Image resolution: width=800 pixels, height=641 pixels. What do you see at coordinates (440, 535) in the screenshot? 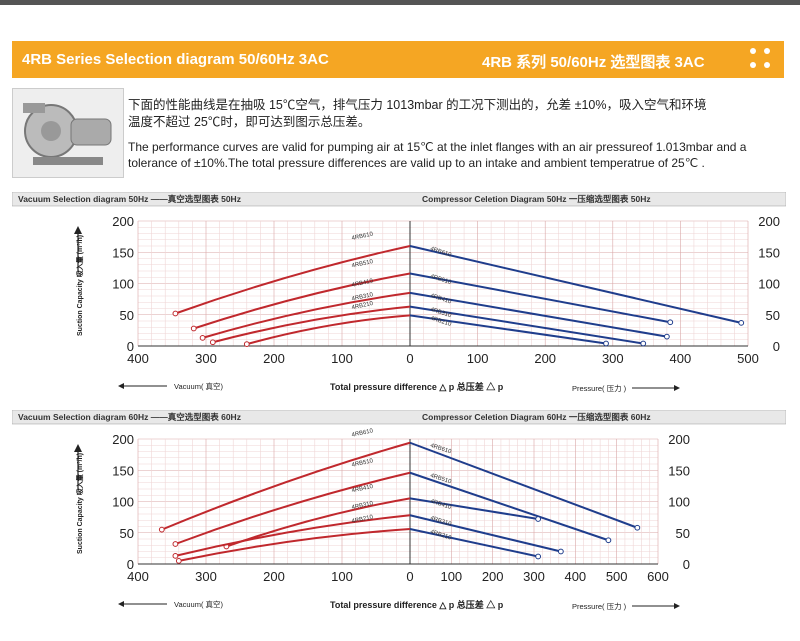
I see `pressure-series-label: 4RB210` at bounding box center [440, 535].